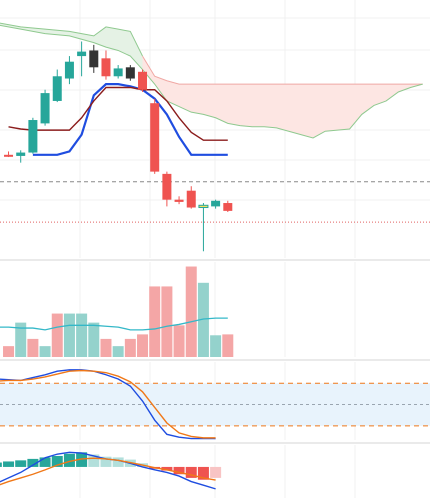 The height and width of the screenshot is (500, 430). What do you see at coordinates (108, 404) in the screenshot?
I see `oscillator-slow-line` at bounding box center [108, 404].